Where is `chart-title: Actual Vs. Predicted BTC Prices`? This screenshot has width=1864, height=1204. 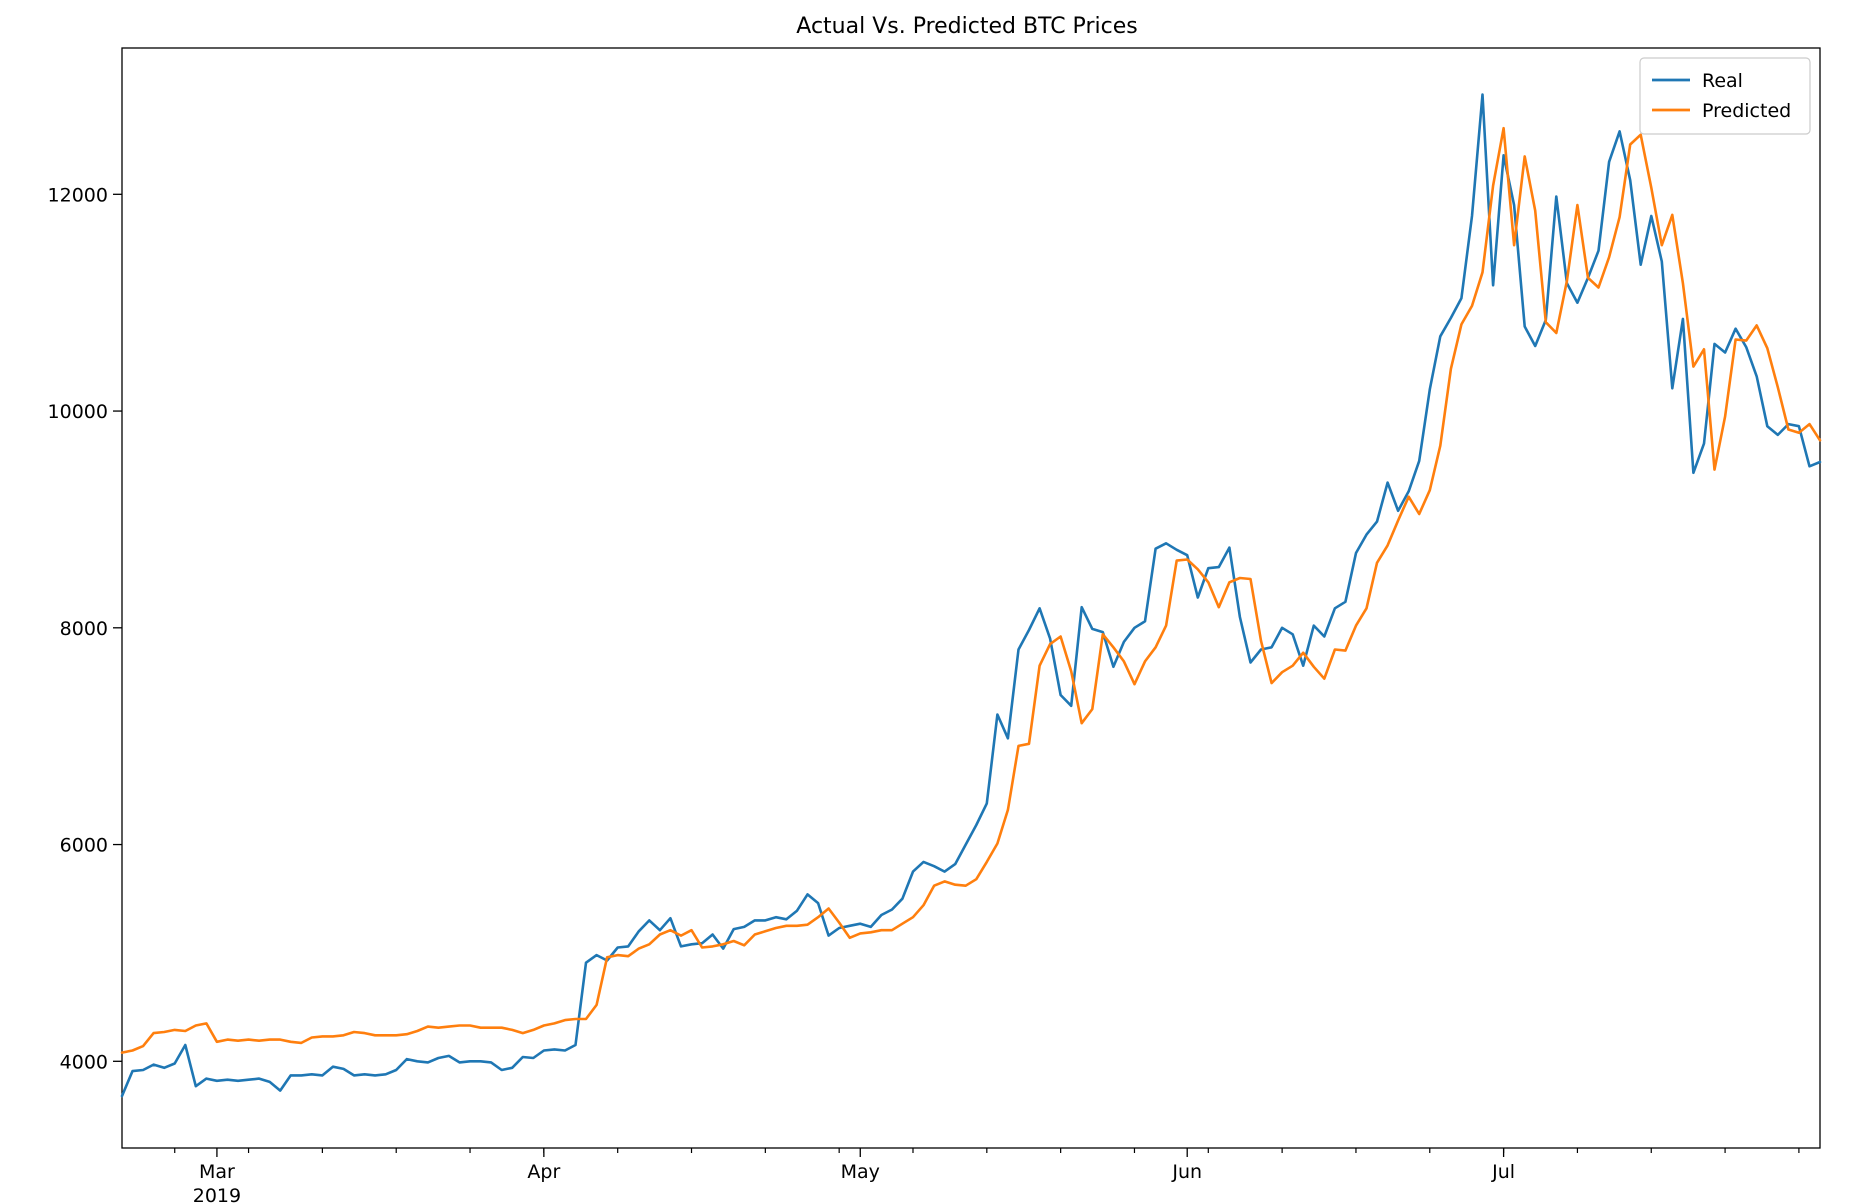
chart-title: Actual Vs. Predicted BTC Prices is located at coordinates (966, 26).